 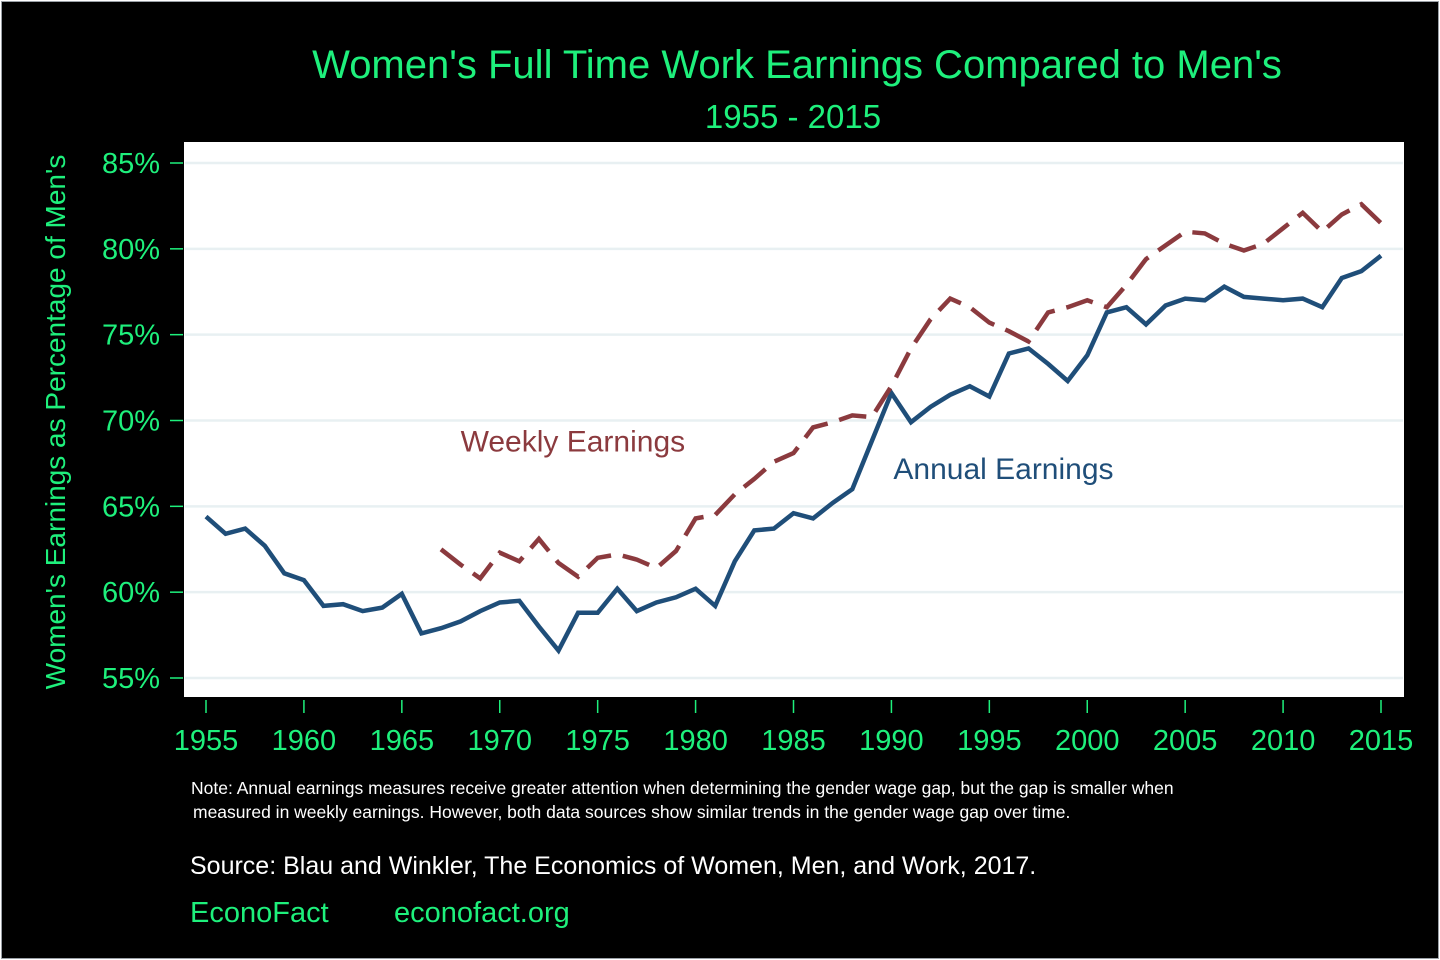 What do you see at coordinates (206, 741) in the screenshot?
I see `x-tick-label: 1955` at bounding box center [206, 741].